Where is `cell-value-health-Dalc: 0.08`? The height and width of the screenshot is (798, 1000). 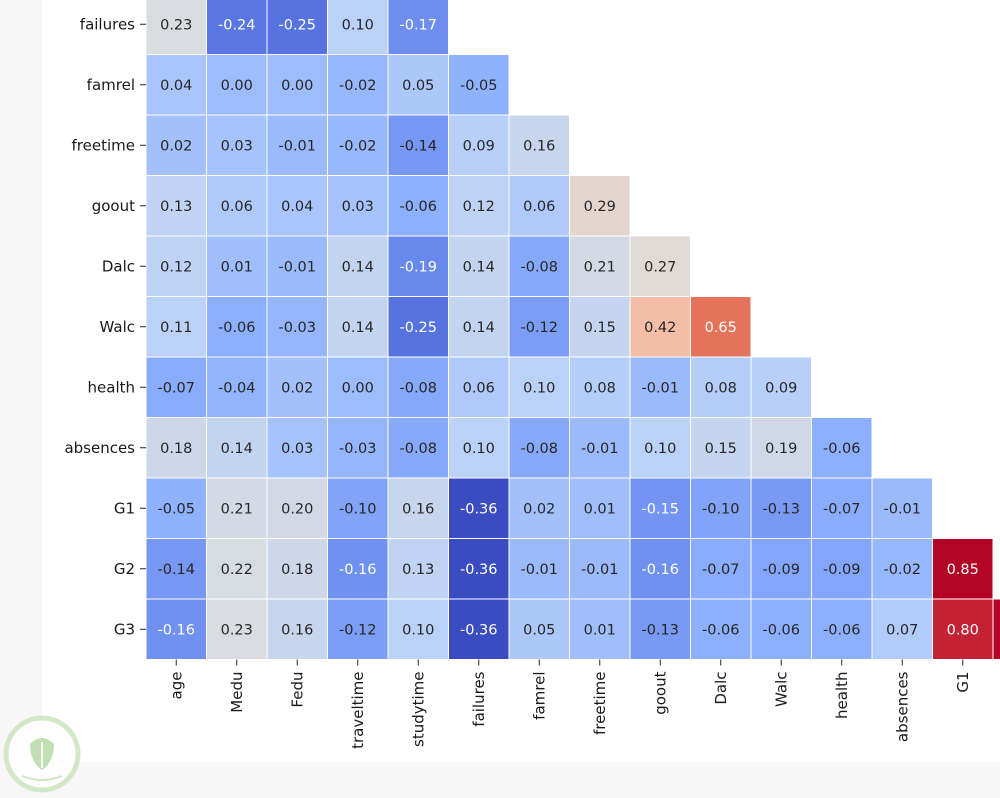
cell-value-health-Dalc: 0.08 is located at coordinates (721, 388).